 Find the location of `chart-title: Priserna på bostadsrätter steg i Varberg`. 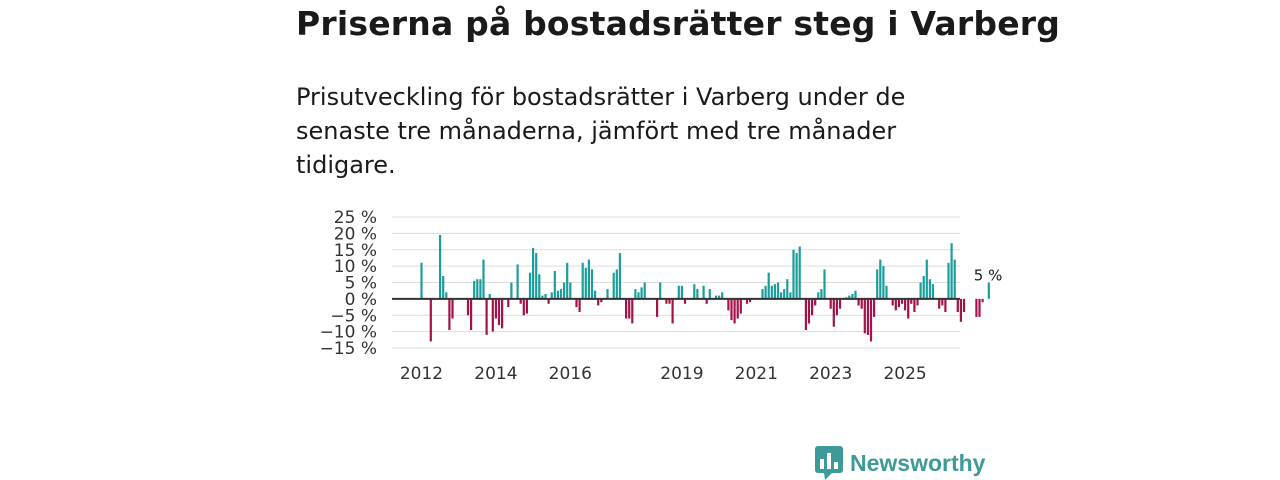

chart-title: Priserna på bostadsrätter steg i Varberg is located at coordinates (678, 23).